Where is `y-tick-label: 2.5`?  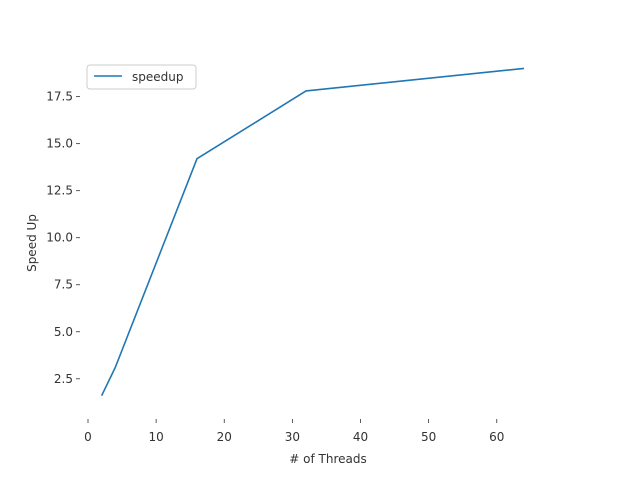
y-tick-label: 2.5 is located at coordinates (63, 379).